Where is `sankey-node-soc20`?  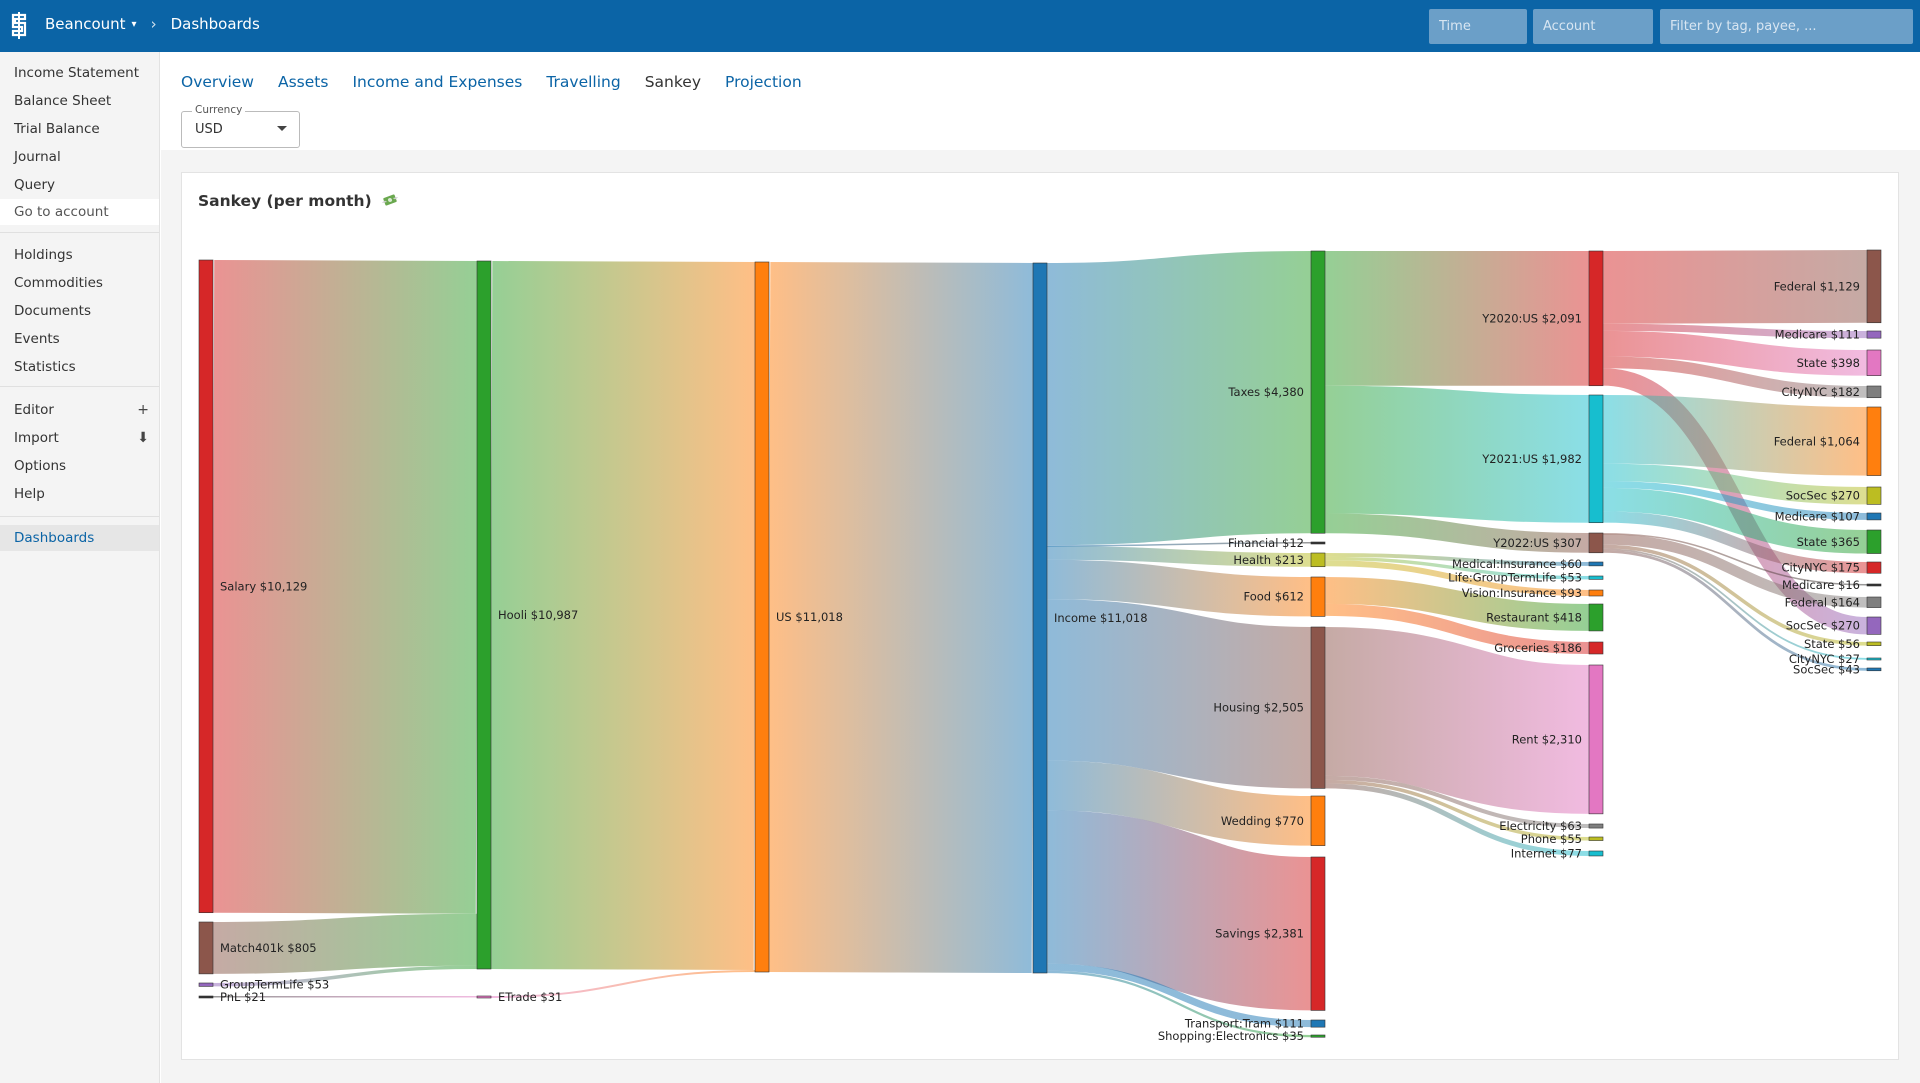 sankey-node-soc20 is located at coordinates (1874, 625).